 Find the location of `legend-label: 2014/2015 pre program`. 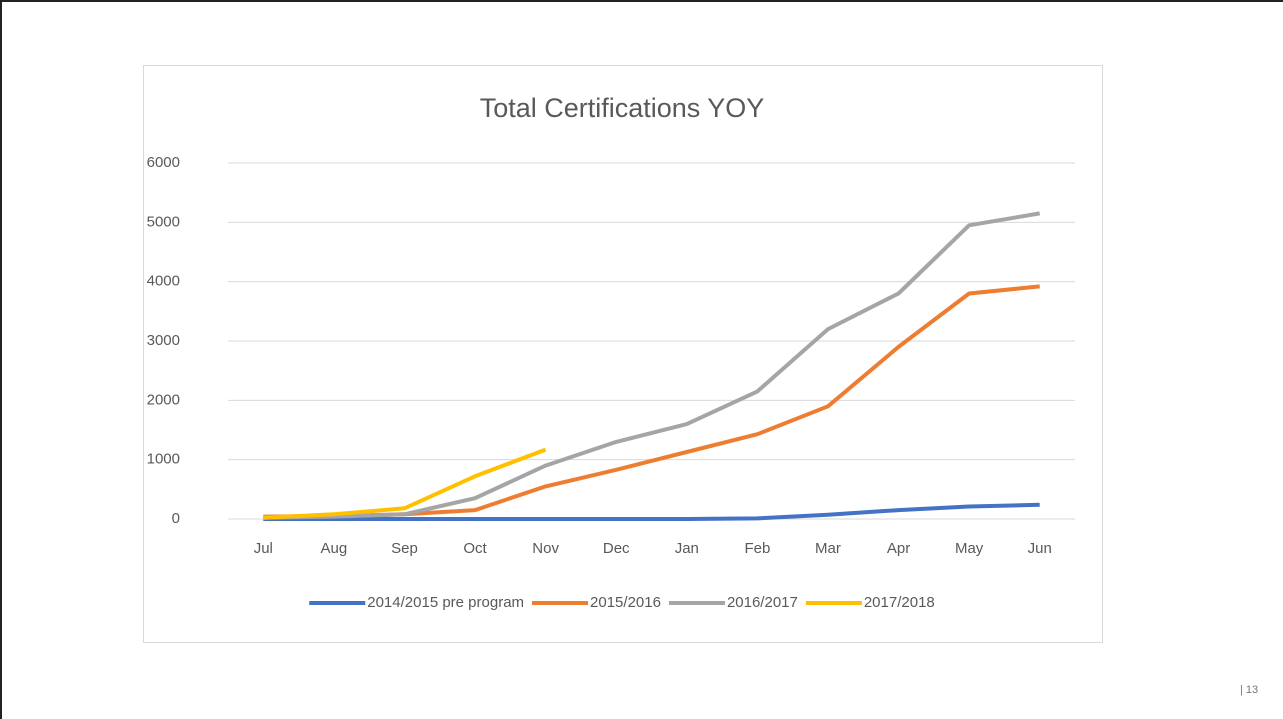

legend-label: 2014/2015 pre program is located at coordinates (445, 602).